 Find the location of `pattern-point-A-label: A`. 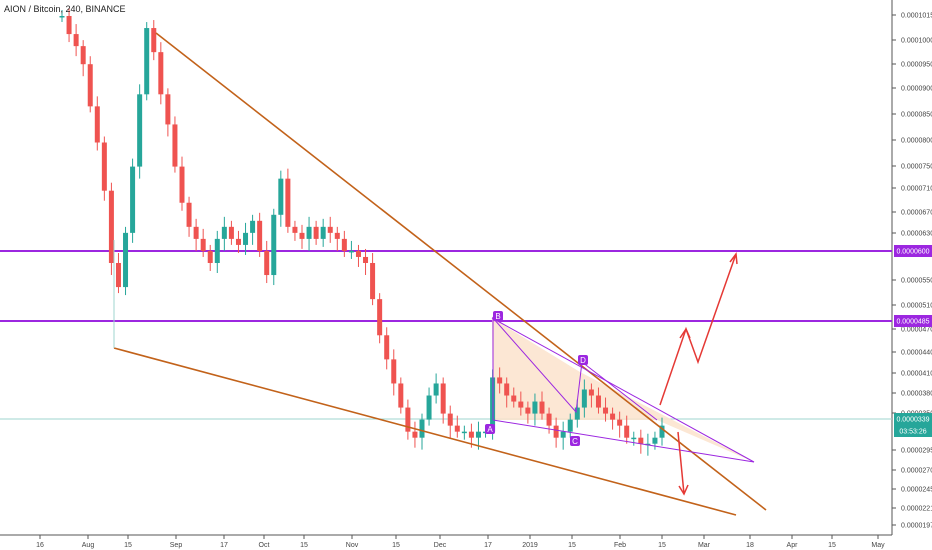

pattern-point-A-label: A is located at coordinates (490, 429).